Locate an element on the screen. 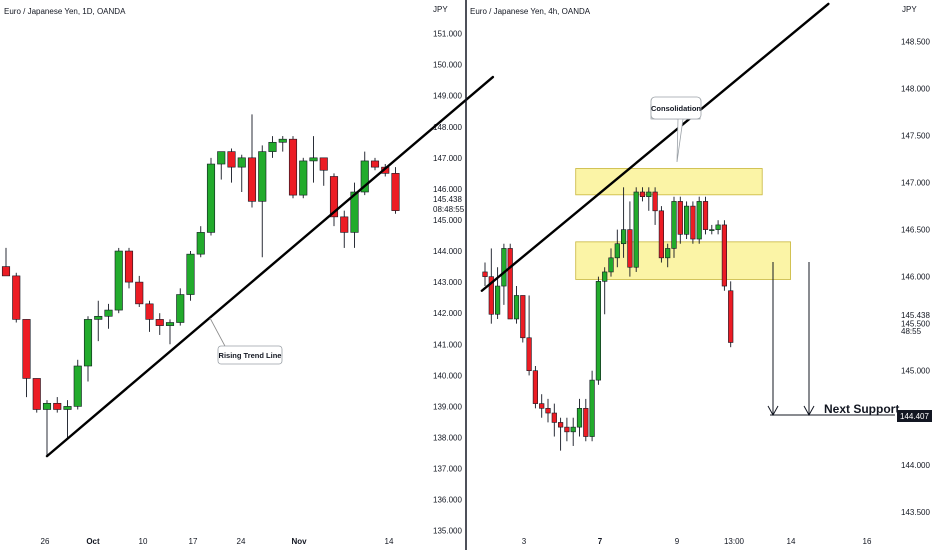 The height and width of the screenshot is (550, 932). y-tick-label: 146.000 is located at coordinates (447, 189).